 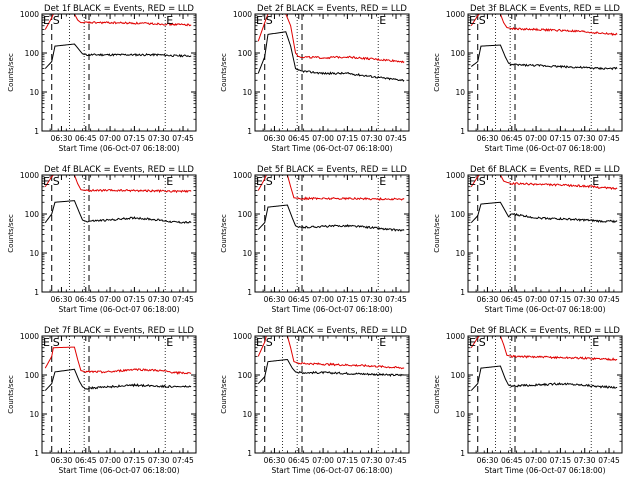 I want to click on panel-title: Det 8f BLACK = Events, RED = LLD, so click(x=332, y=331).